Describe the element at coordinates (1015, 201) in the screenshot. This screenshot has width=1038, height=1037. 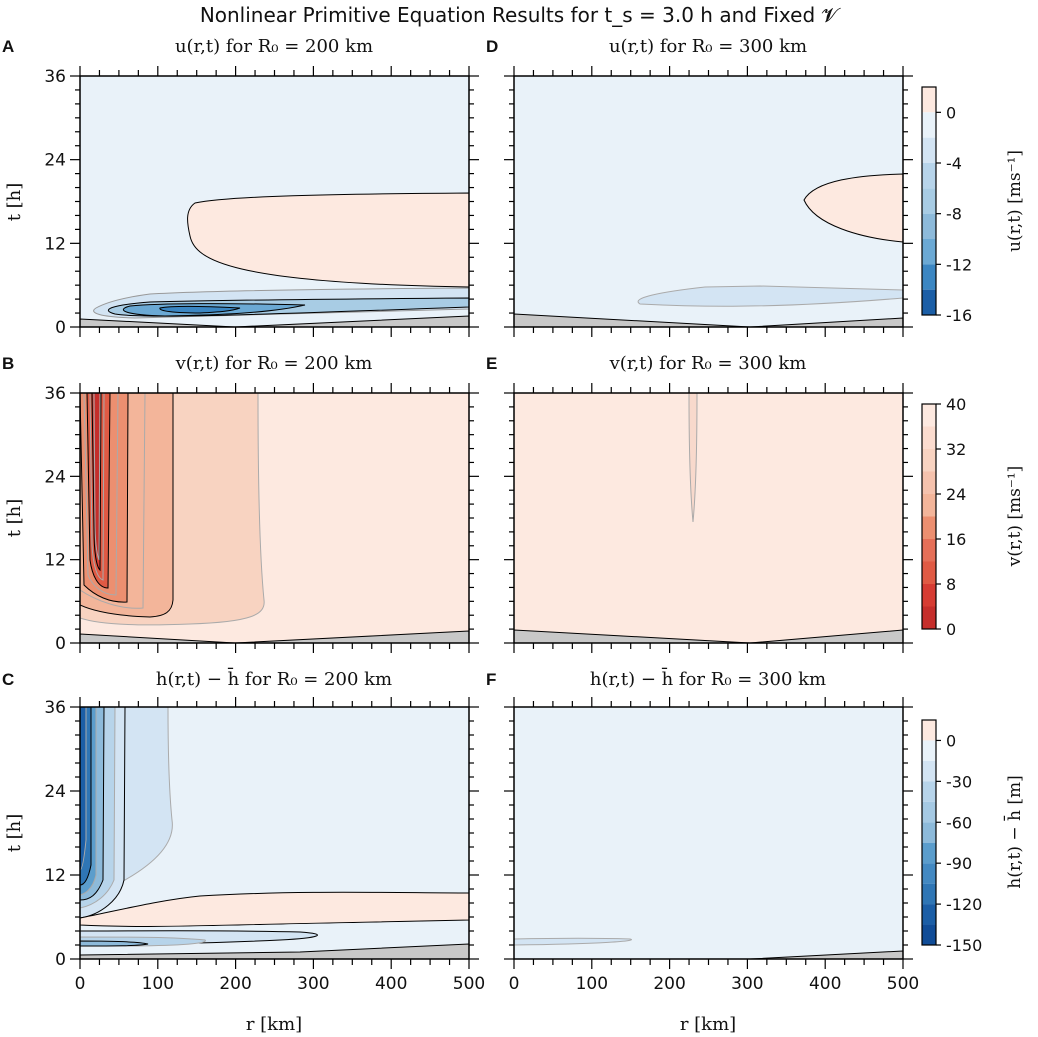
I see `colorbar-u-label: u(r,t) [ms⁻¹]` at that location.